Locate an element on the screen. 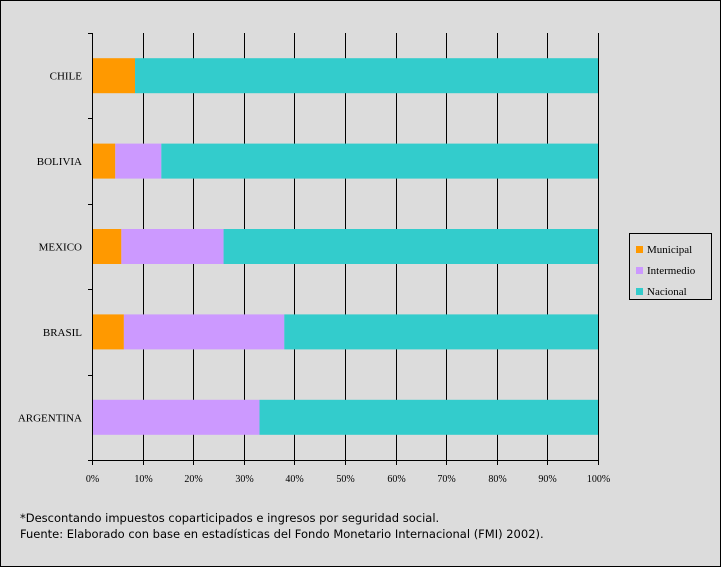 The width and height of the screenshot is (721, 567). legend-item-intermedio: Intermedio is located at coordinates (673, 270).